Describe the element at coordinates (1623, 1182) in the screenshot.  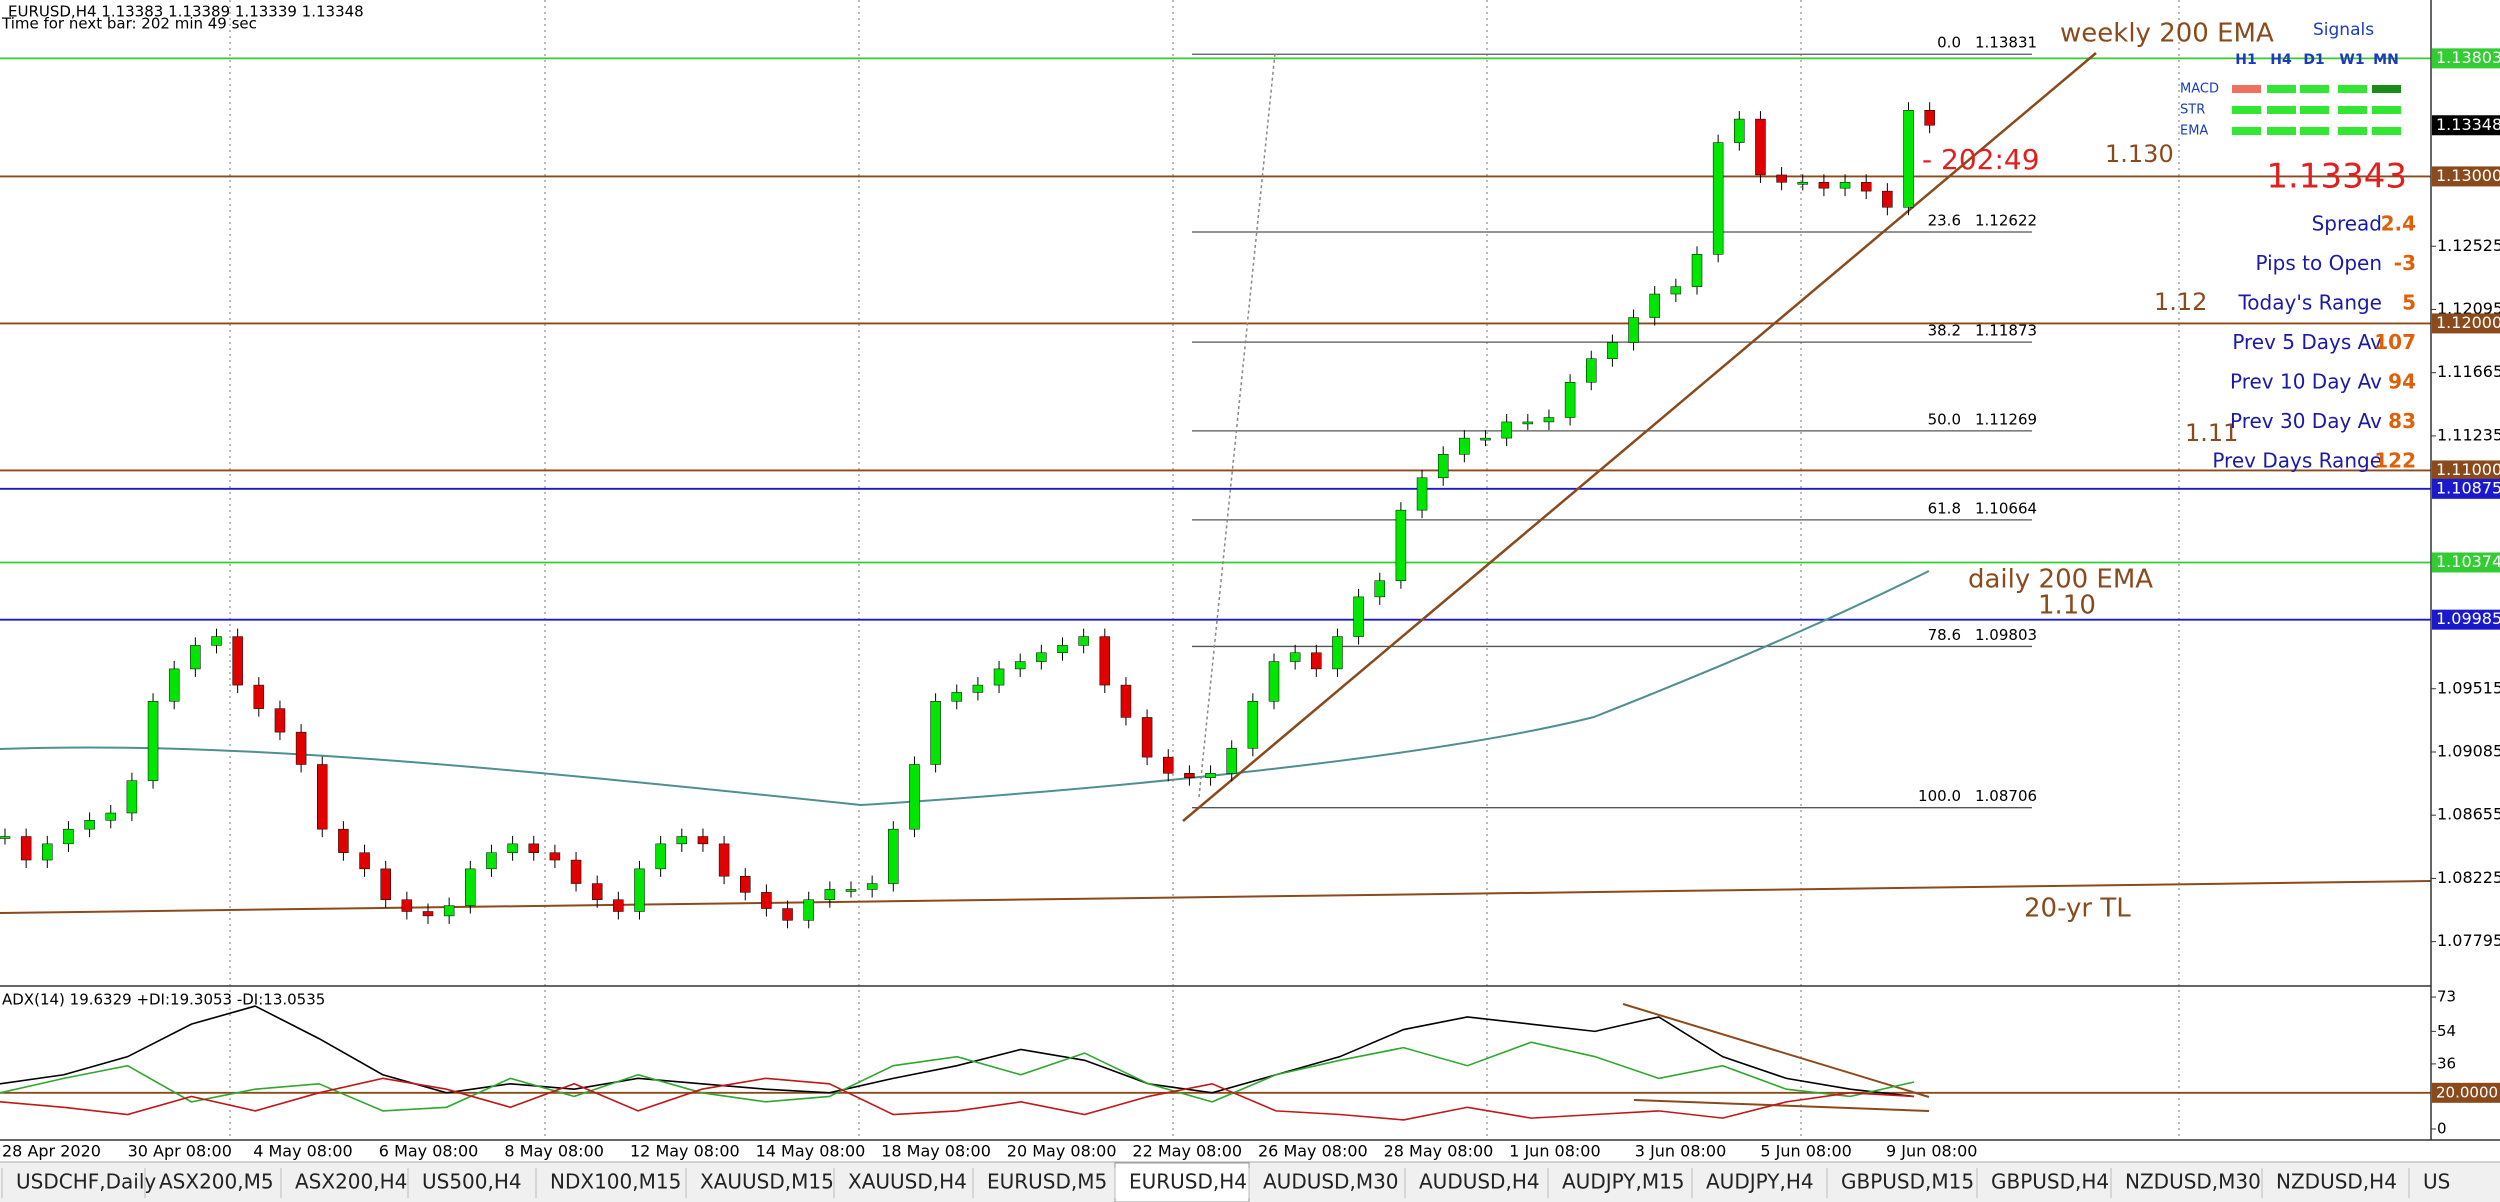
I see `tab: AUDJPY,M15` at that location.